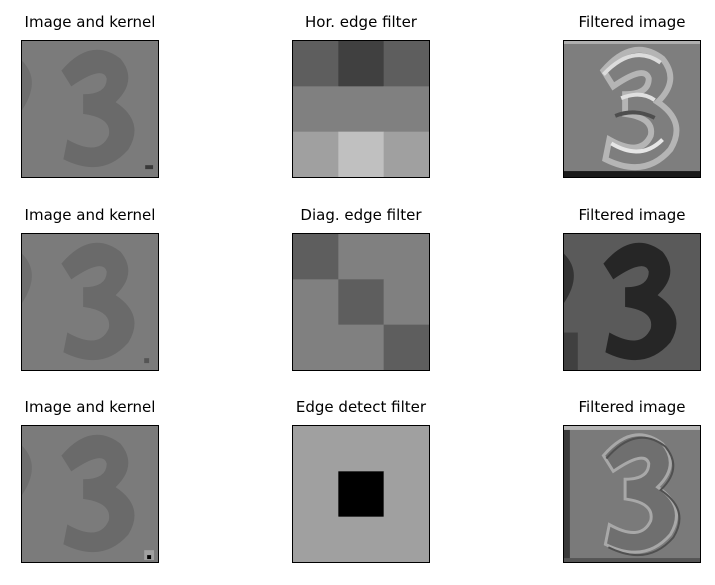 The width and height of the screenshot is (715, 585). What do you see at coordinates (361, 407) in the screenshot?
I see `panel-title: Edge detect filter` at bounding box center [361, 407].